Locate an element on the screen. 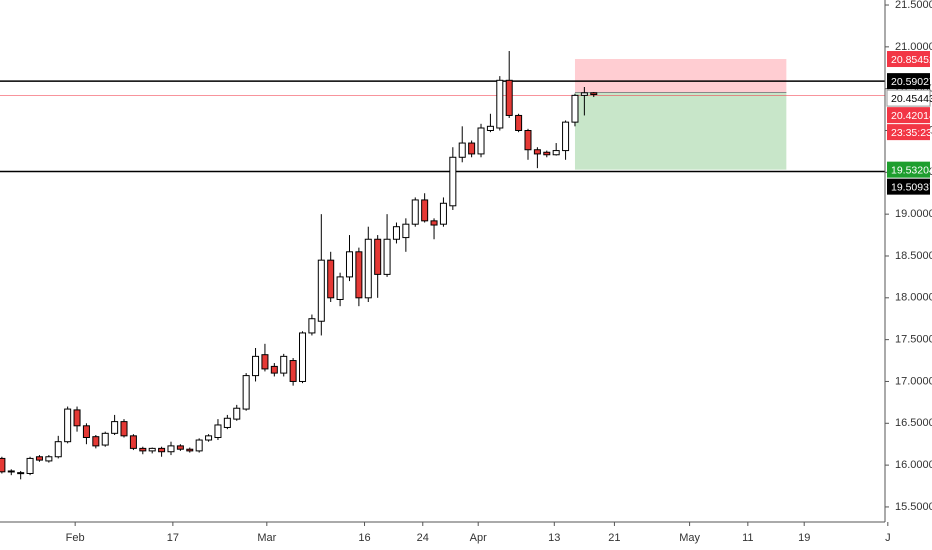 The image size is (932, 550). x-tick-label: J is located at coordinates (888, 538).